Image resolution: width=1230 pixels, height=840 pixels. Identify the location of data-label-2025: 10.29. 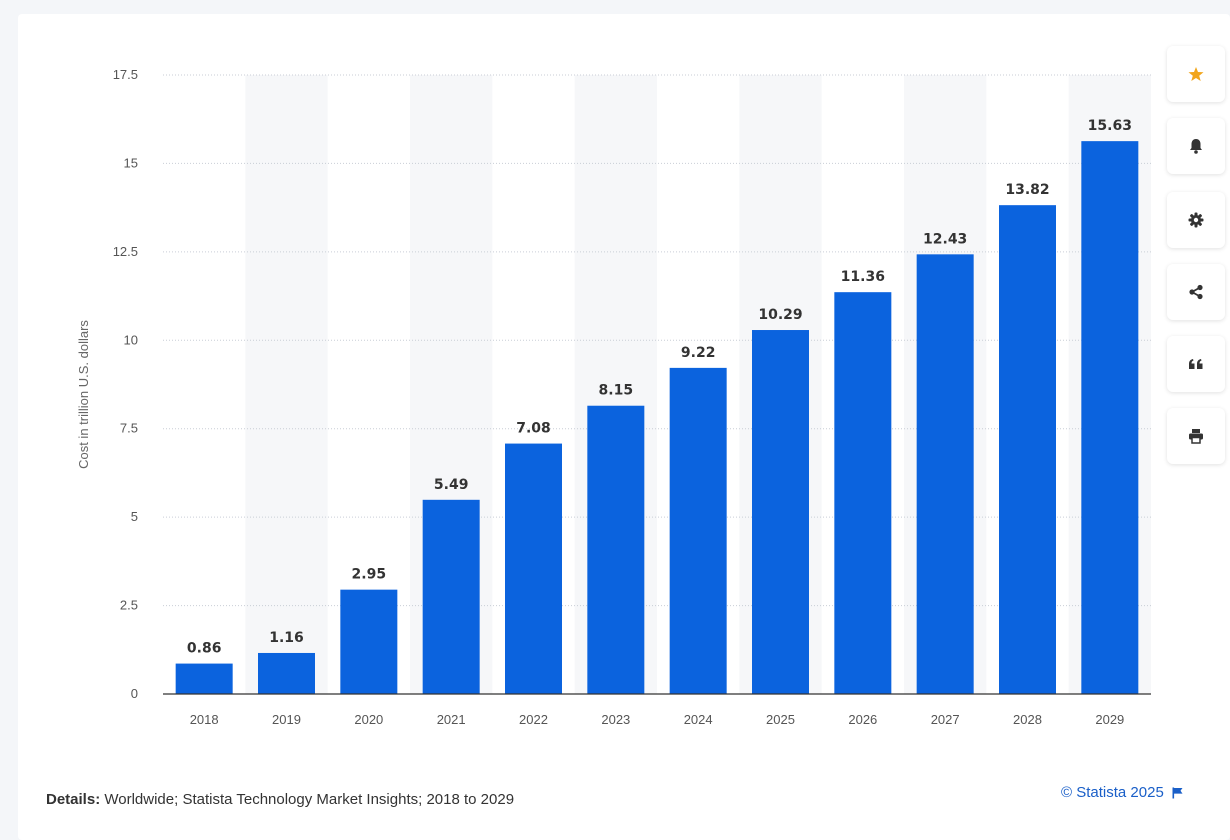
(780, 315).